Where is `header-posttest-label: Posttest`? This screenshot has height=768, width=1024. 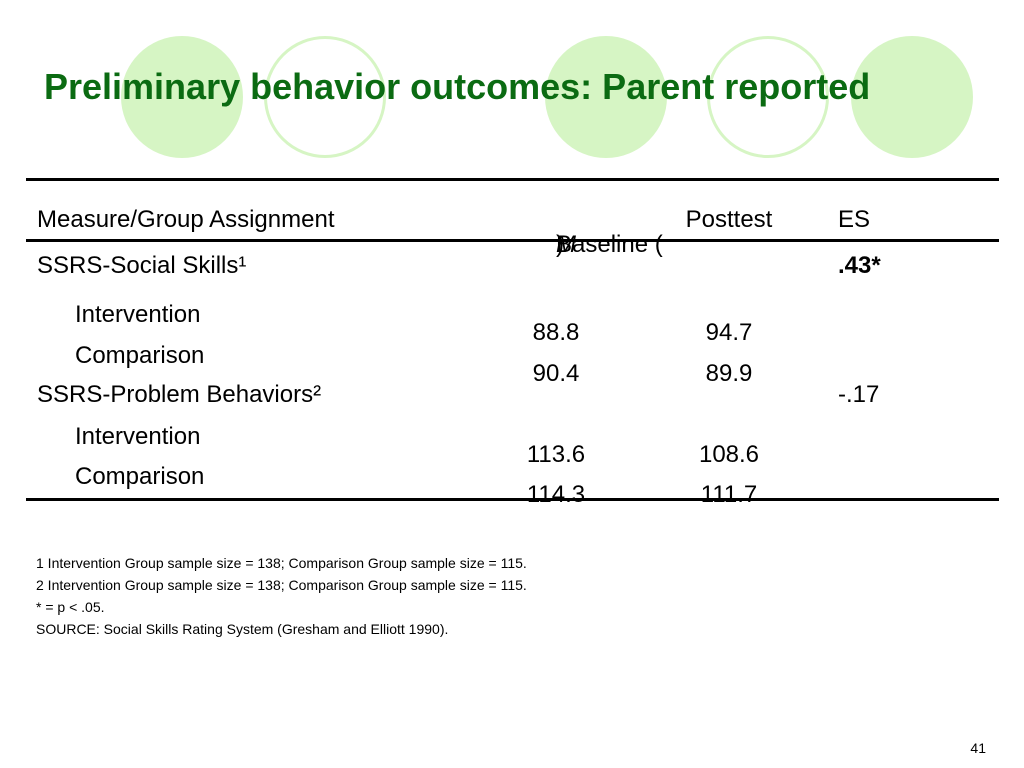
header-posttest-label: Posttest is located at coordinates (729, 219).